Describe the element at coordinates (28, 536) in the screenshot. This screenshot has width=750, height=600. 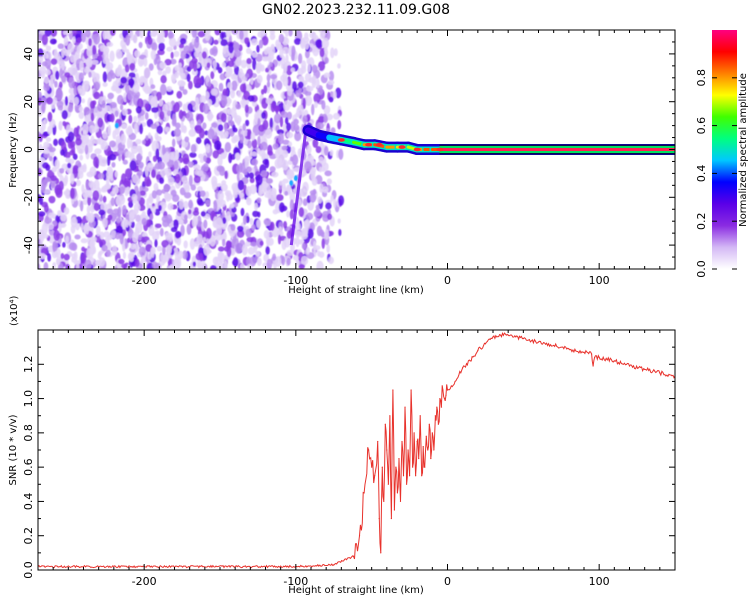
I see `y-tick-label: 0.2` at that location.